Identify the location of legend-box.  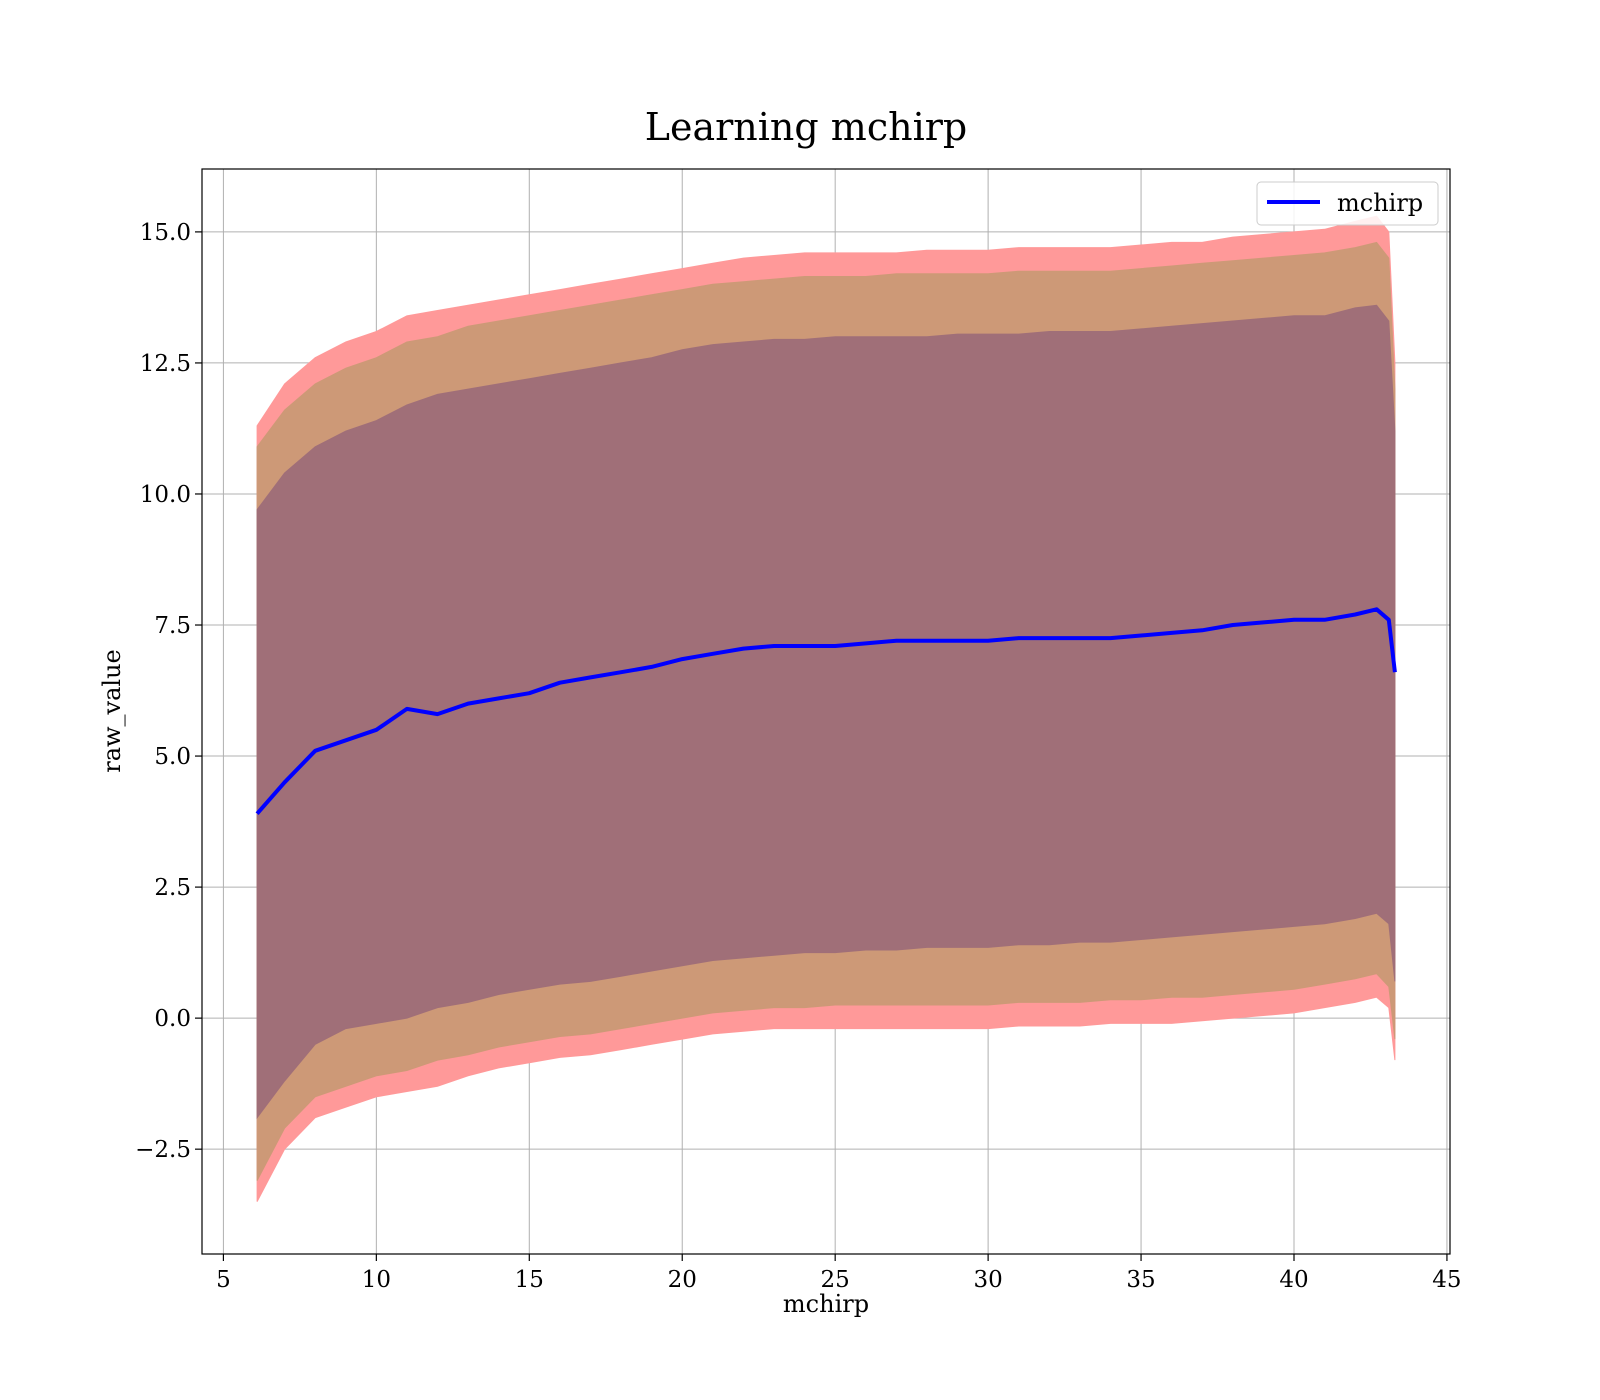
(1347, 203).